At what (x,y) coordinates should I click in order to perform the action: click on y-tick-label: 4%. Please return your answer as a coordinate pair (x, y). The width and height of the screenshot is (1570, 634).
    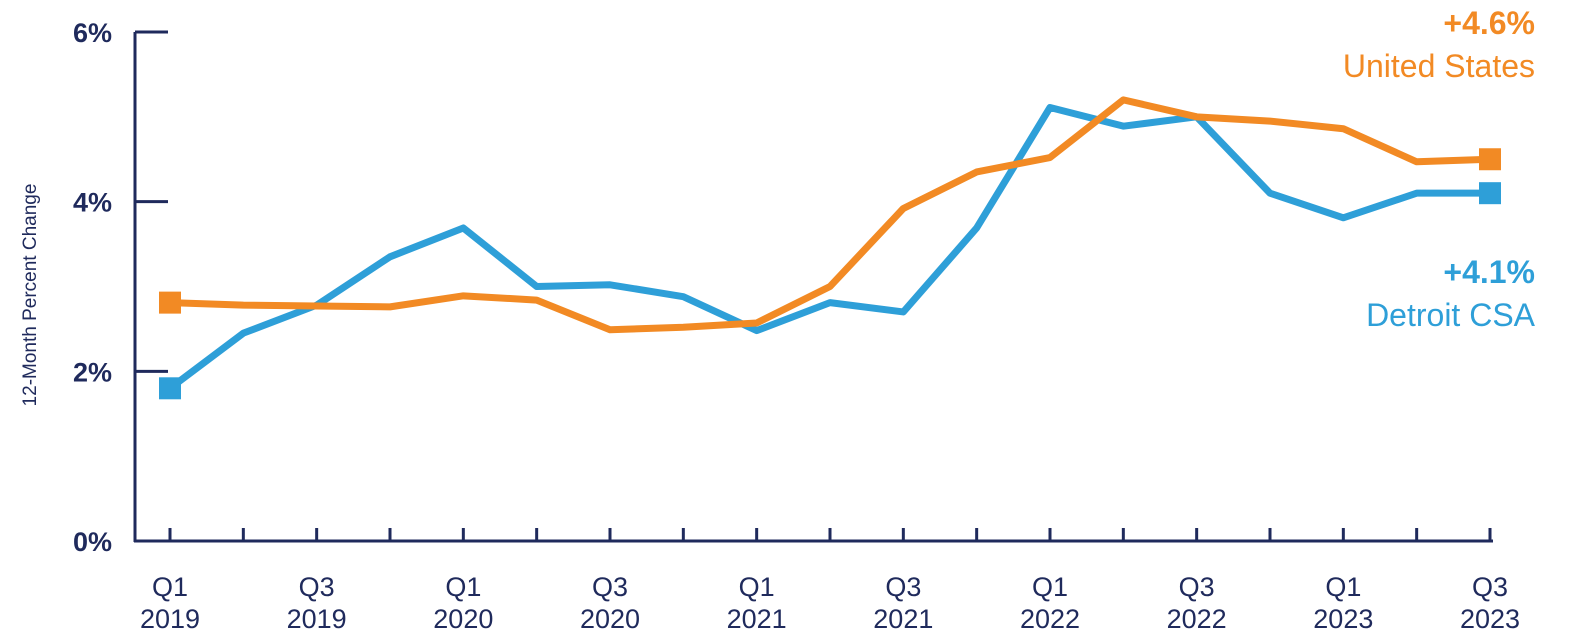
    Looking at the image, I should click on (92, 203).